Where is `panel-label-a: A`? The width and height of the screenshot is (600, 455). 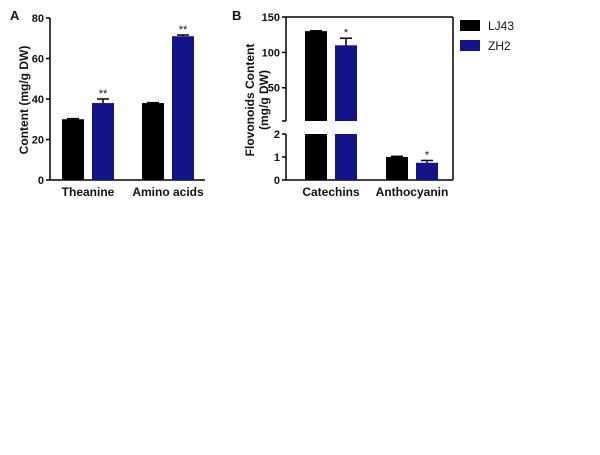 panel-label-a: A is located at coordinates (15, 15).